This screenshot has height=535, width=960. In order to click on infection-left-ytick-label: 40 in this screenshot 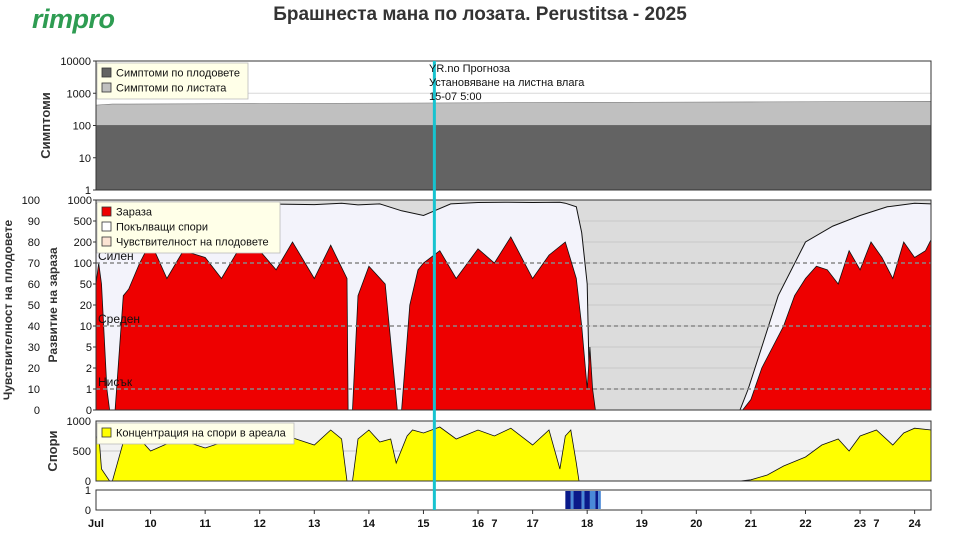, I will do `click(34, 327)`.